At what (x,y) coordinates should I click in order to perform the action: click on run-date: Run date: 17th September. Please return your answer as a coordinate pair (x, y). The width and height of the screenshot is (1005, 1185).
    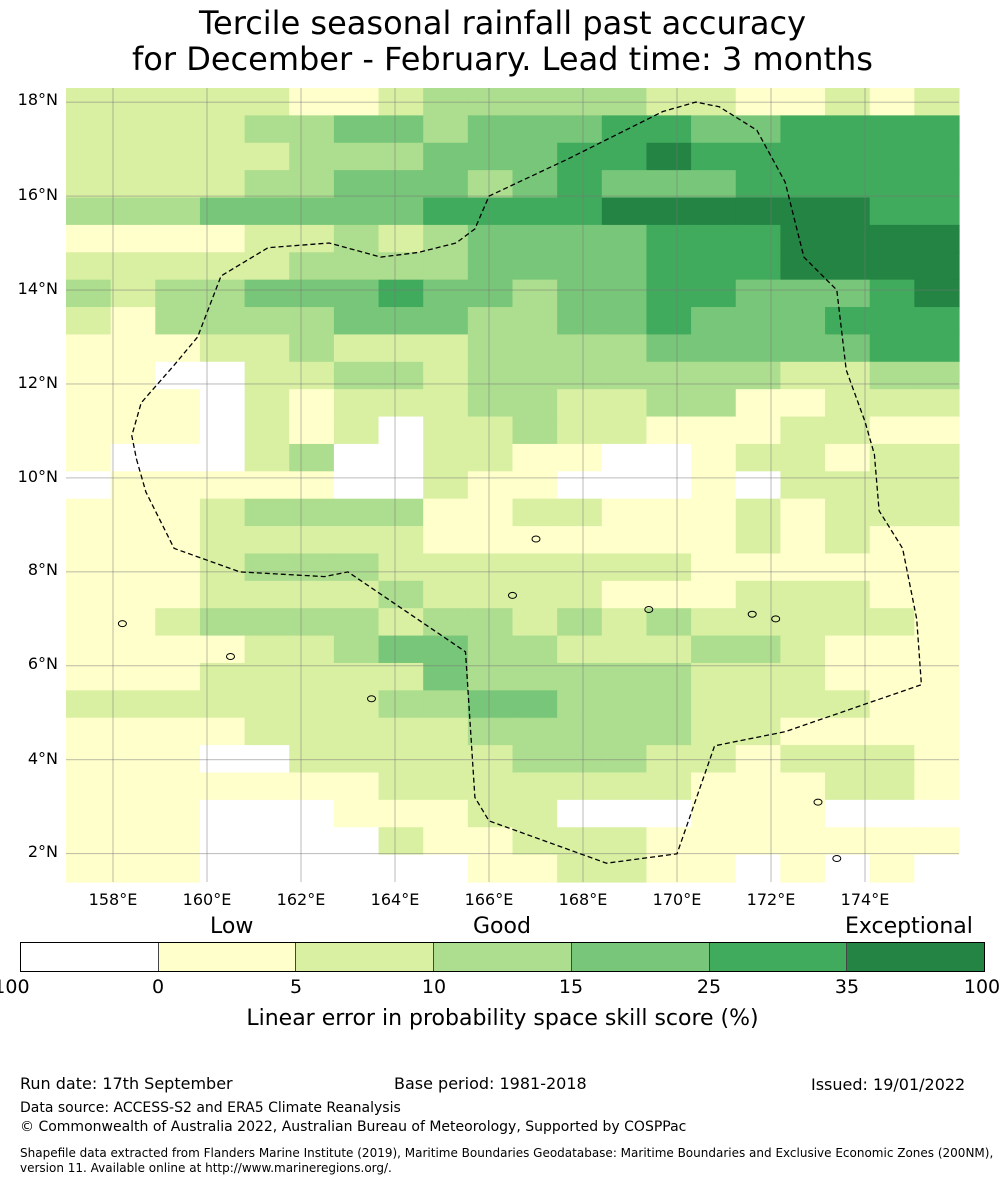
    Looking at the image, I should click on (126, 1083).